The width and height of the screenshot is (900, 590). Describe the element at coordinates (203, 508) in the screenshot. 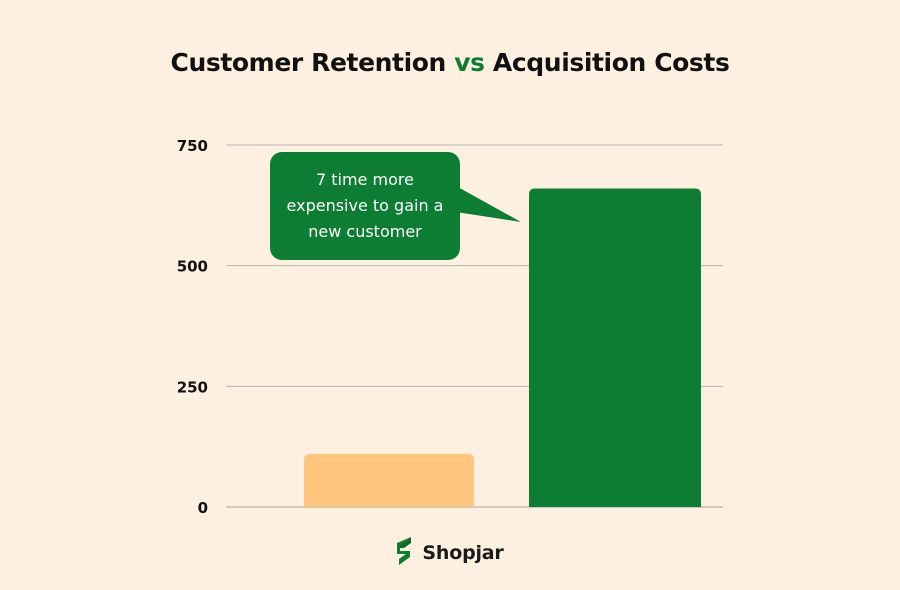

I see `y-tick-label: 0` at that location.